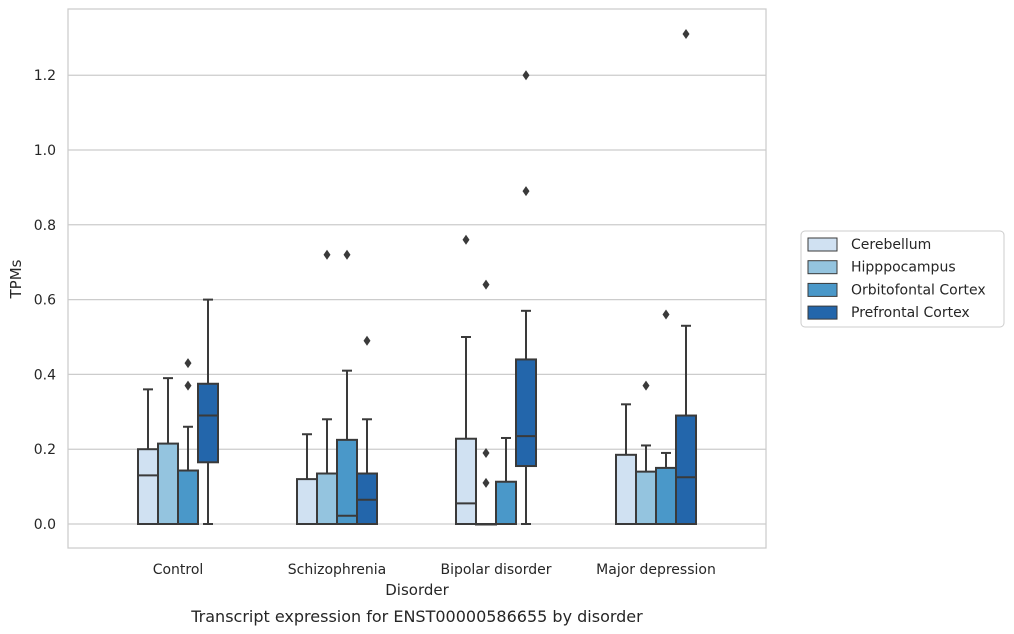 This screenshot has height=634, width=1014. I want to click on legend-label: Cerebellum, so click(891, 245).